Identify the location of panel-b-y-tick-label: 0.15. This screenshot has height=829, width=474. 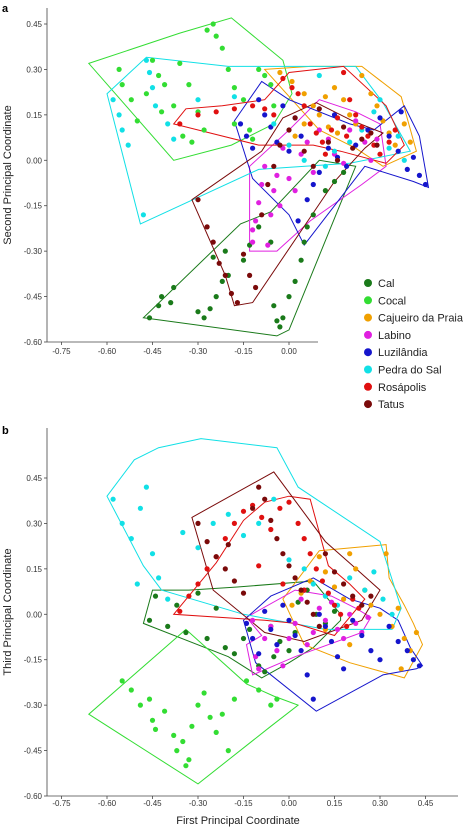
(34, 569).